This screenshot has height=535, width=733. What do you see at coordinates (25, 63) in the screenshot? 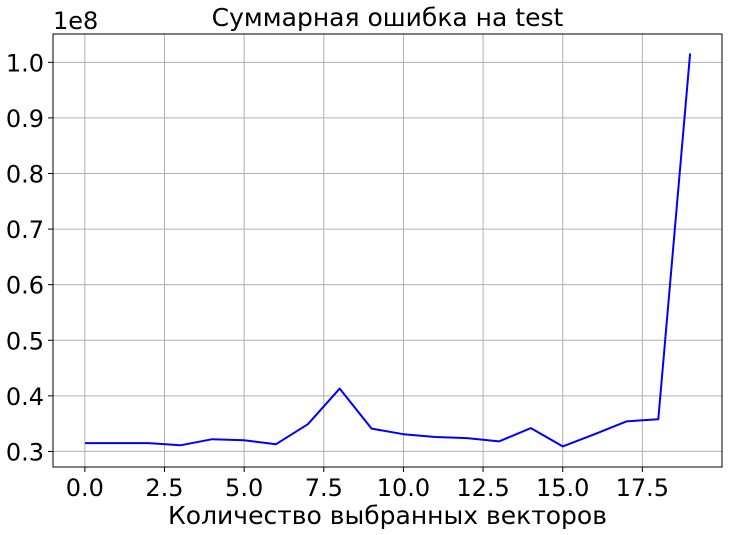
I see `y-tick-label: 1.0` at bounding box center [25, 63].